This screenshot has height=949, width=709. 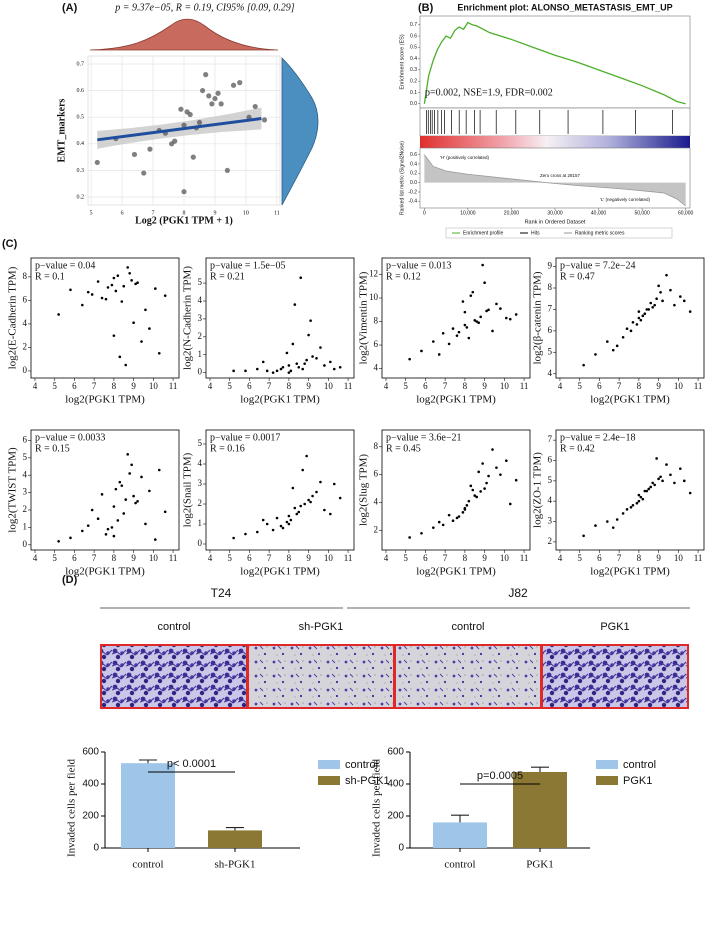 I want to click on y-tick-label: 2, so click(x=25, y=346).